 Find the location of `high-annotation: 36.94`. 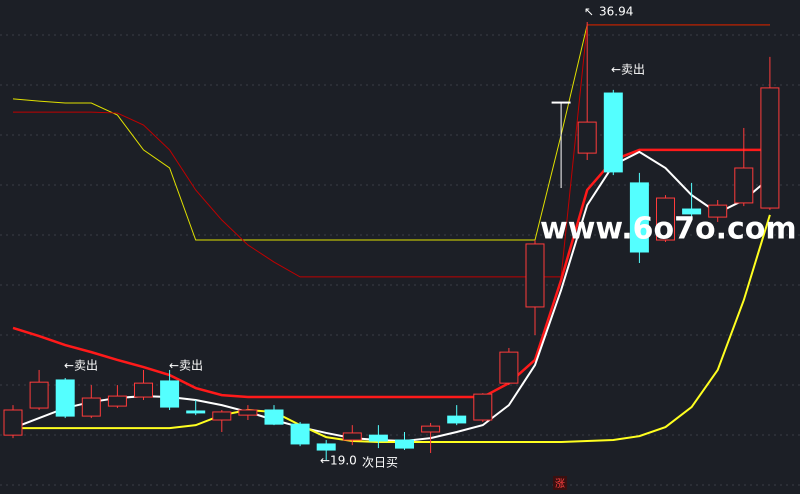

high-annotation: 36.94 is located at coordinates (616, 12).